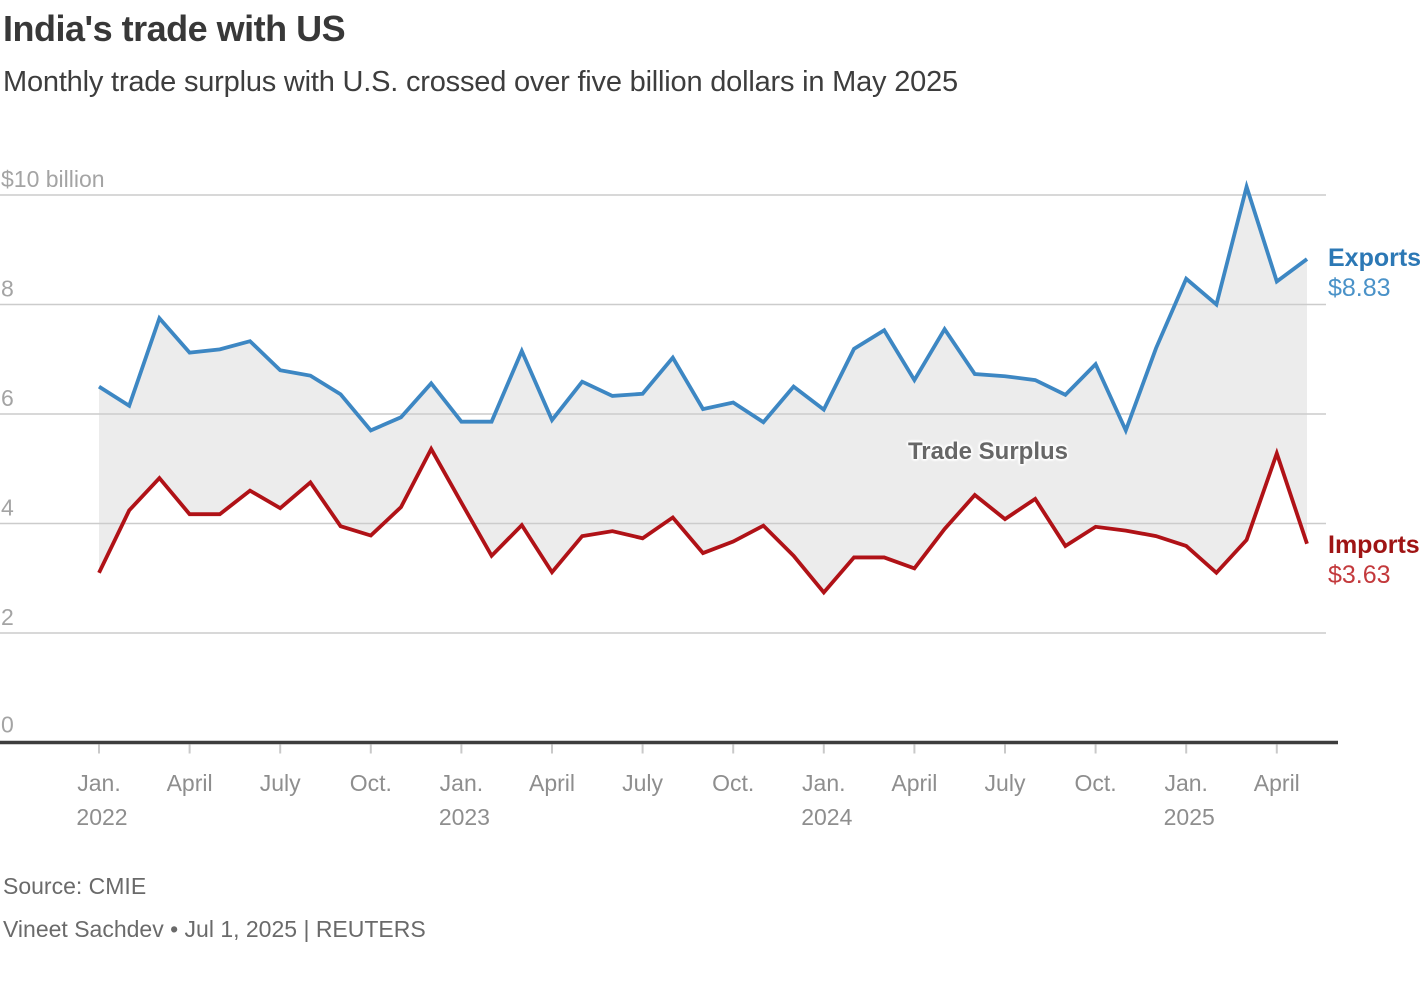  What do you see at coordinates (1374, 545) in the screenshot?
I see `imports-legend-name: Imports` at bounding box center [1374, 545].